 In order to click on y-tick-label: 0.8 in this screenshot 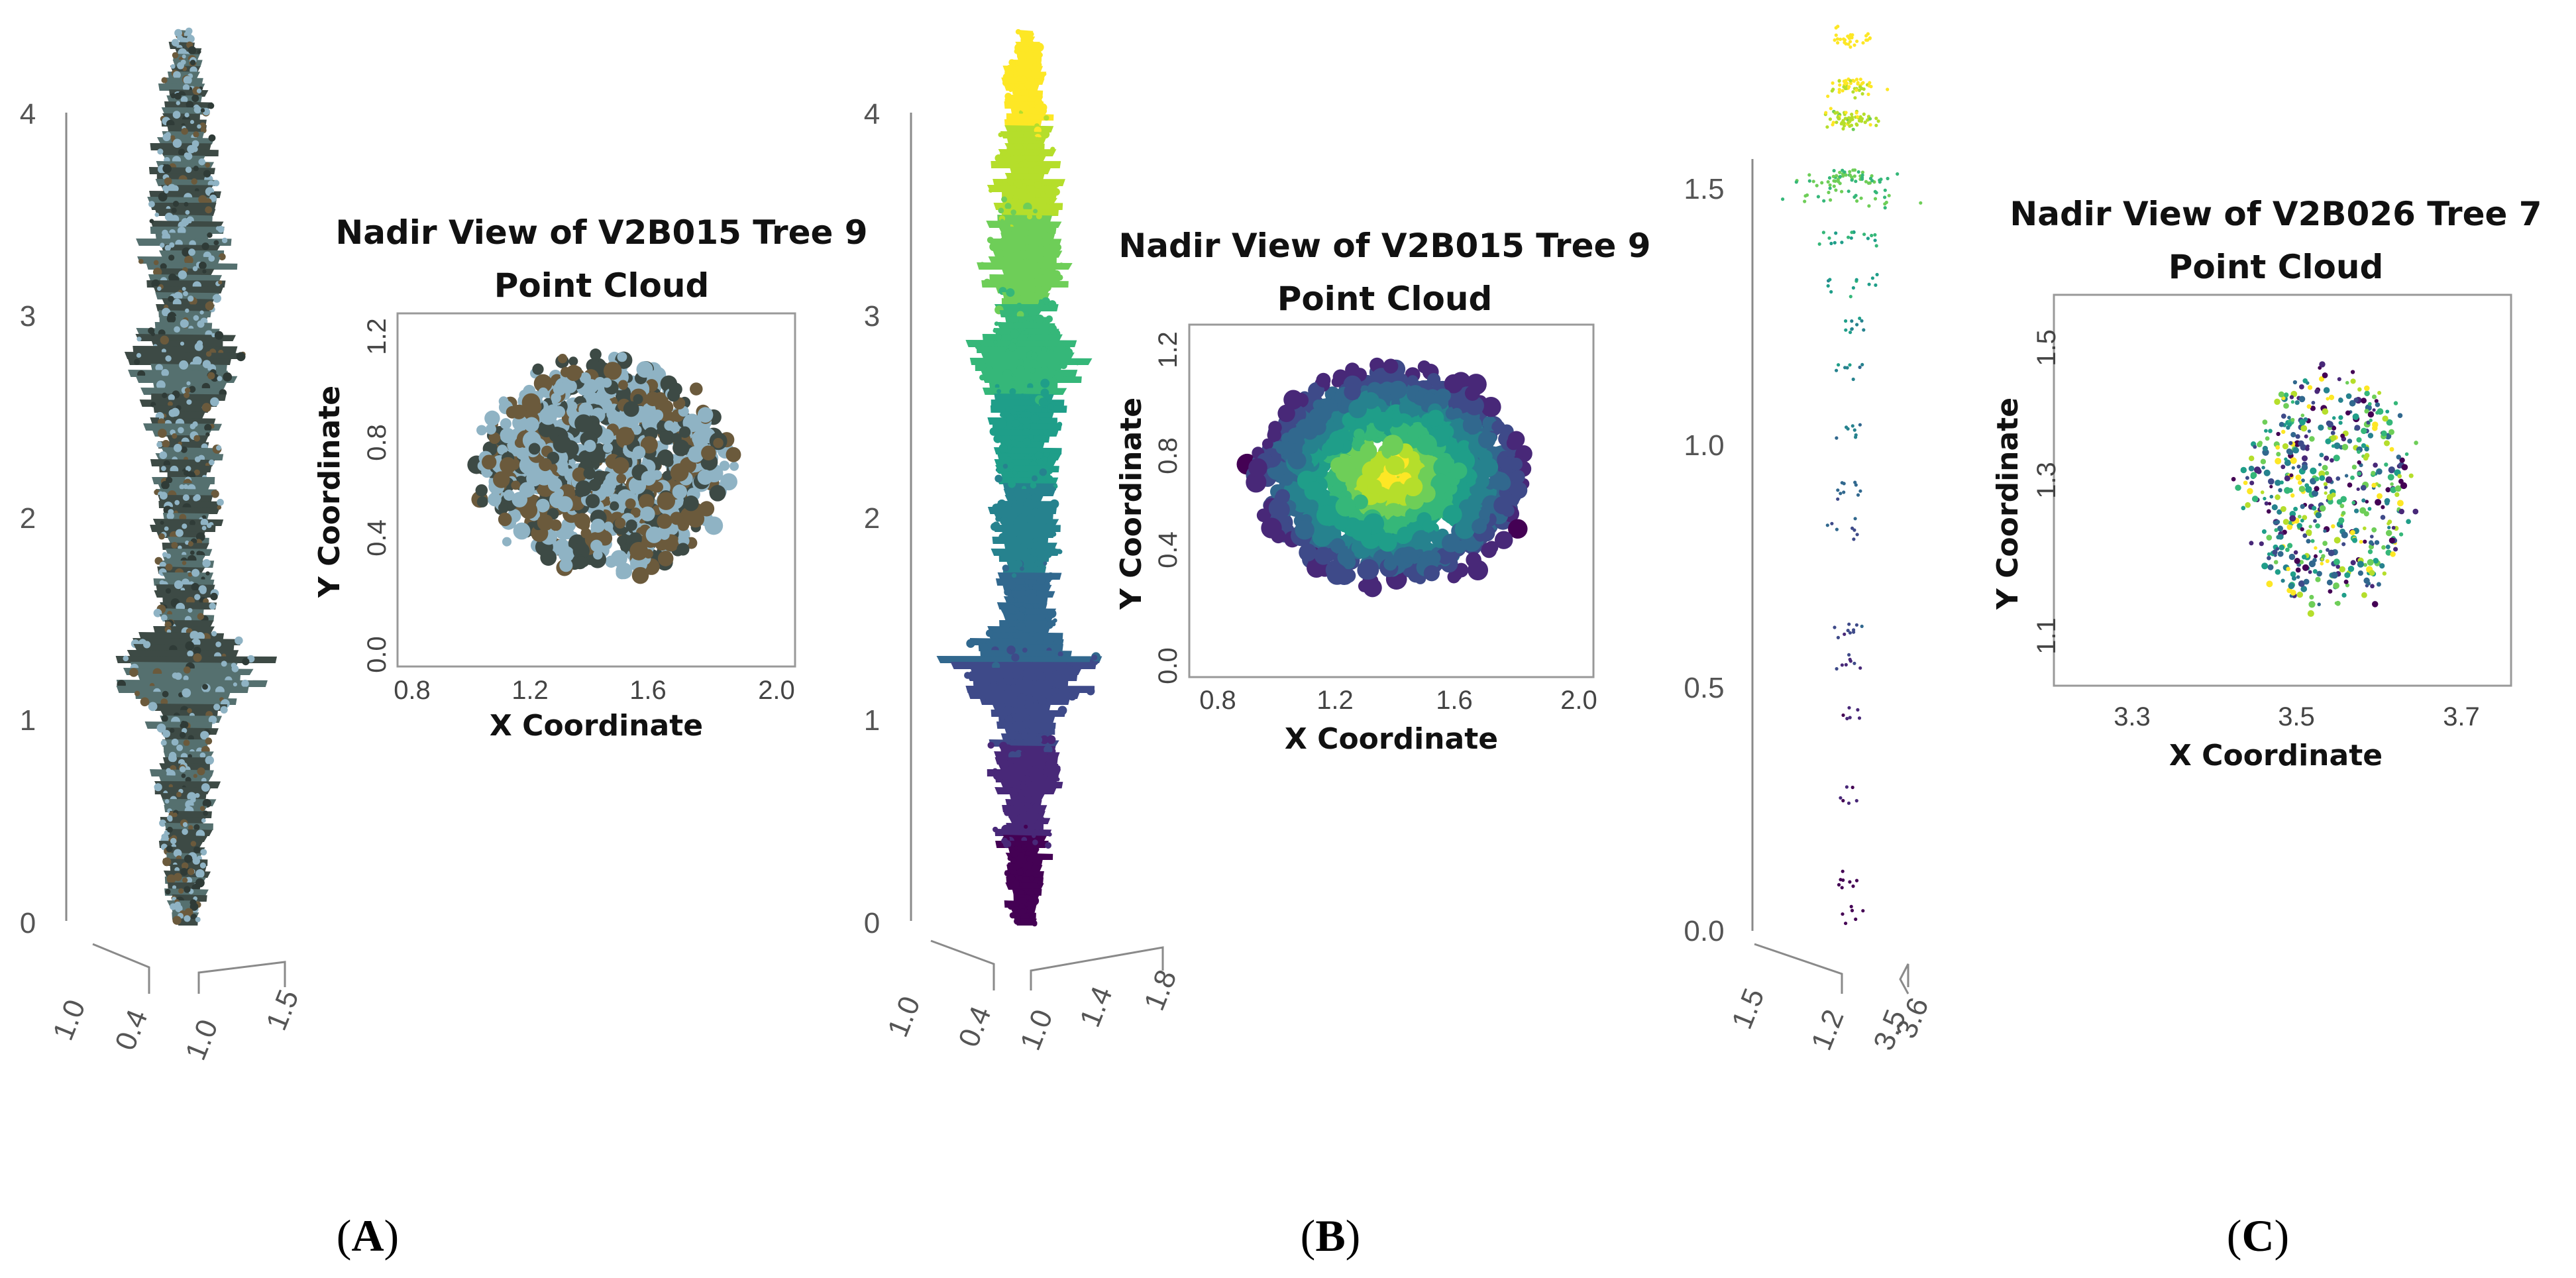, I will do `click(377, 442)`.